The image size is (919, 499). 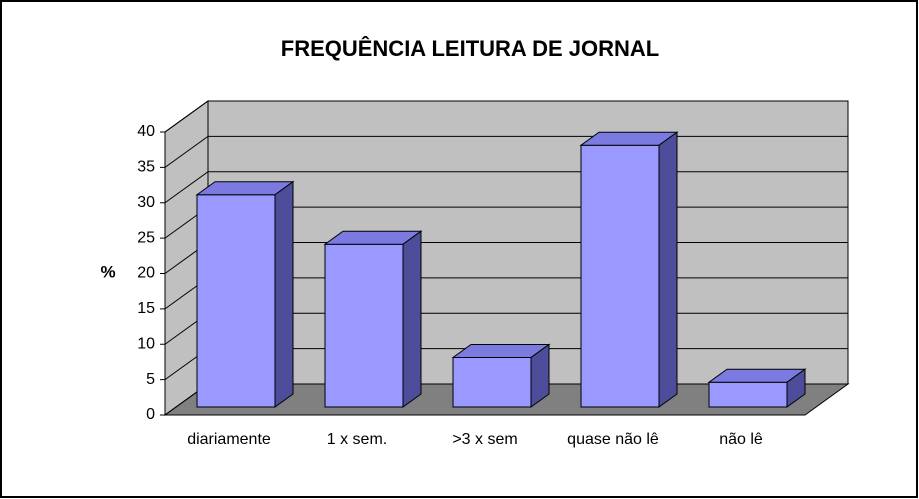 I want to click on grid-line, so click(x=506, y=116).